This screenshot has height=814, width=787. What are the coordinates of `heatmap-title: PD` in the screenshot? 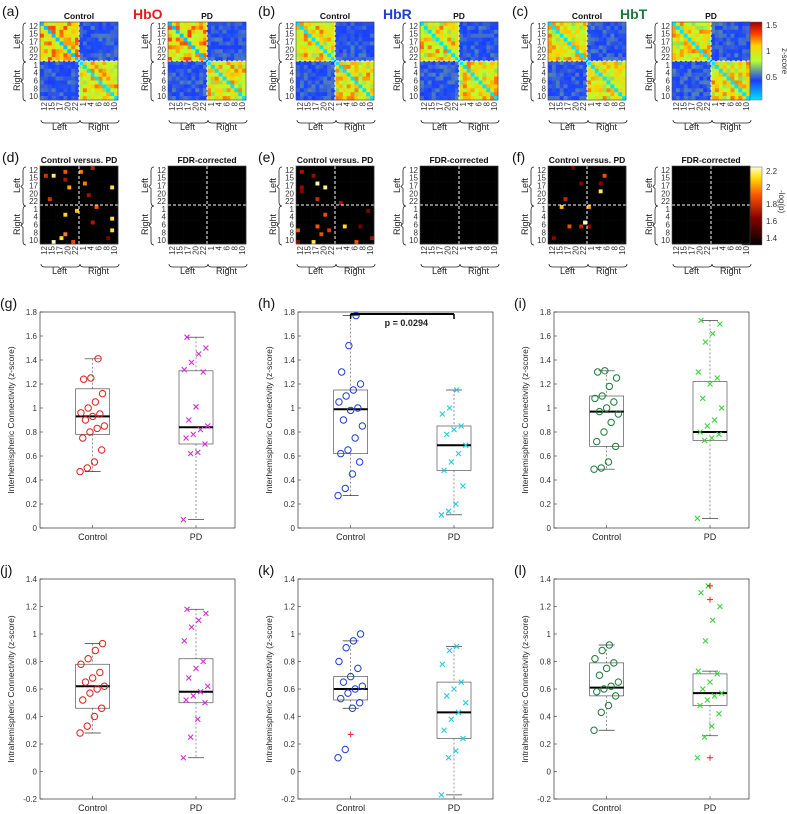 It's located at (207, 16).